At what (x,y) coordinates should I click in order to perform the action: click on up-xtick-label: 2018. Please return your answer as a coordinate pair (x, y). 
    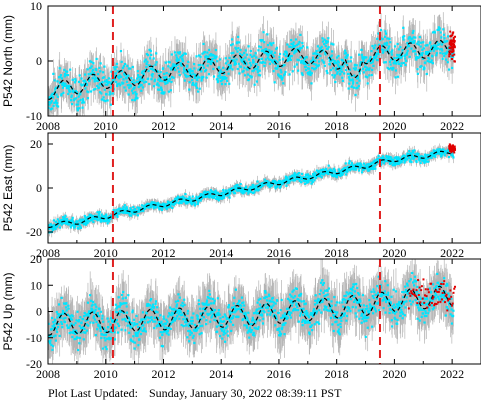
    Looking at the image, I should click on (337, 374).